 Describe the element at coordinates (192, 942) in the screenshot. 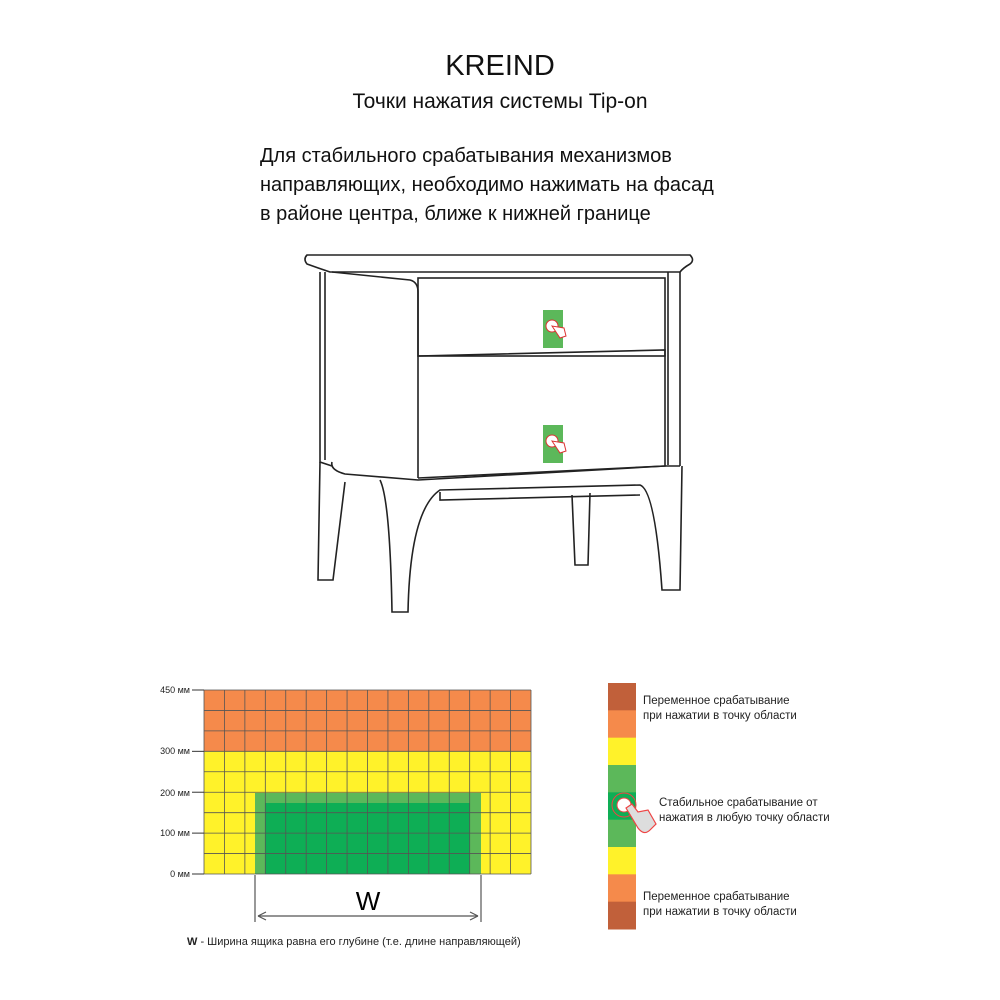

I see `footnote-symbol: W` at that location.